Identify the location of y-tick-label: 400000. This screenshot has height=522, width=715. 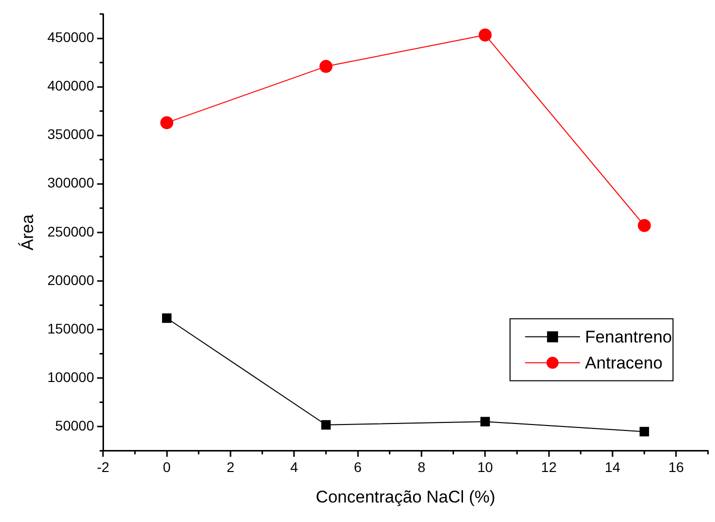
(70, 86).